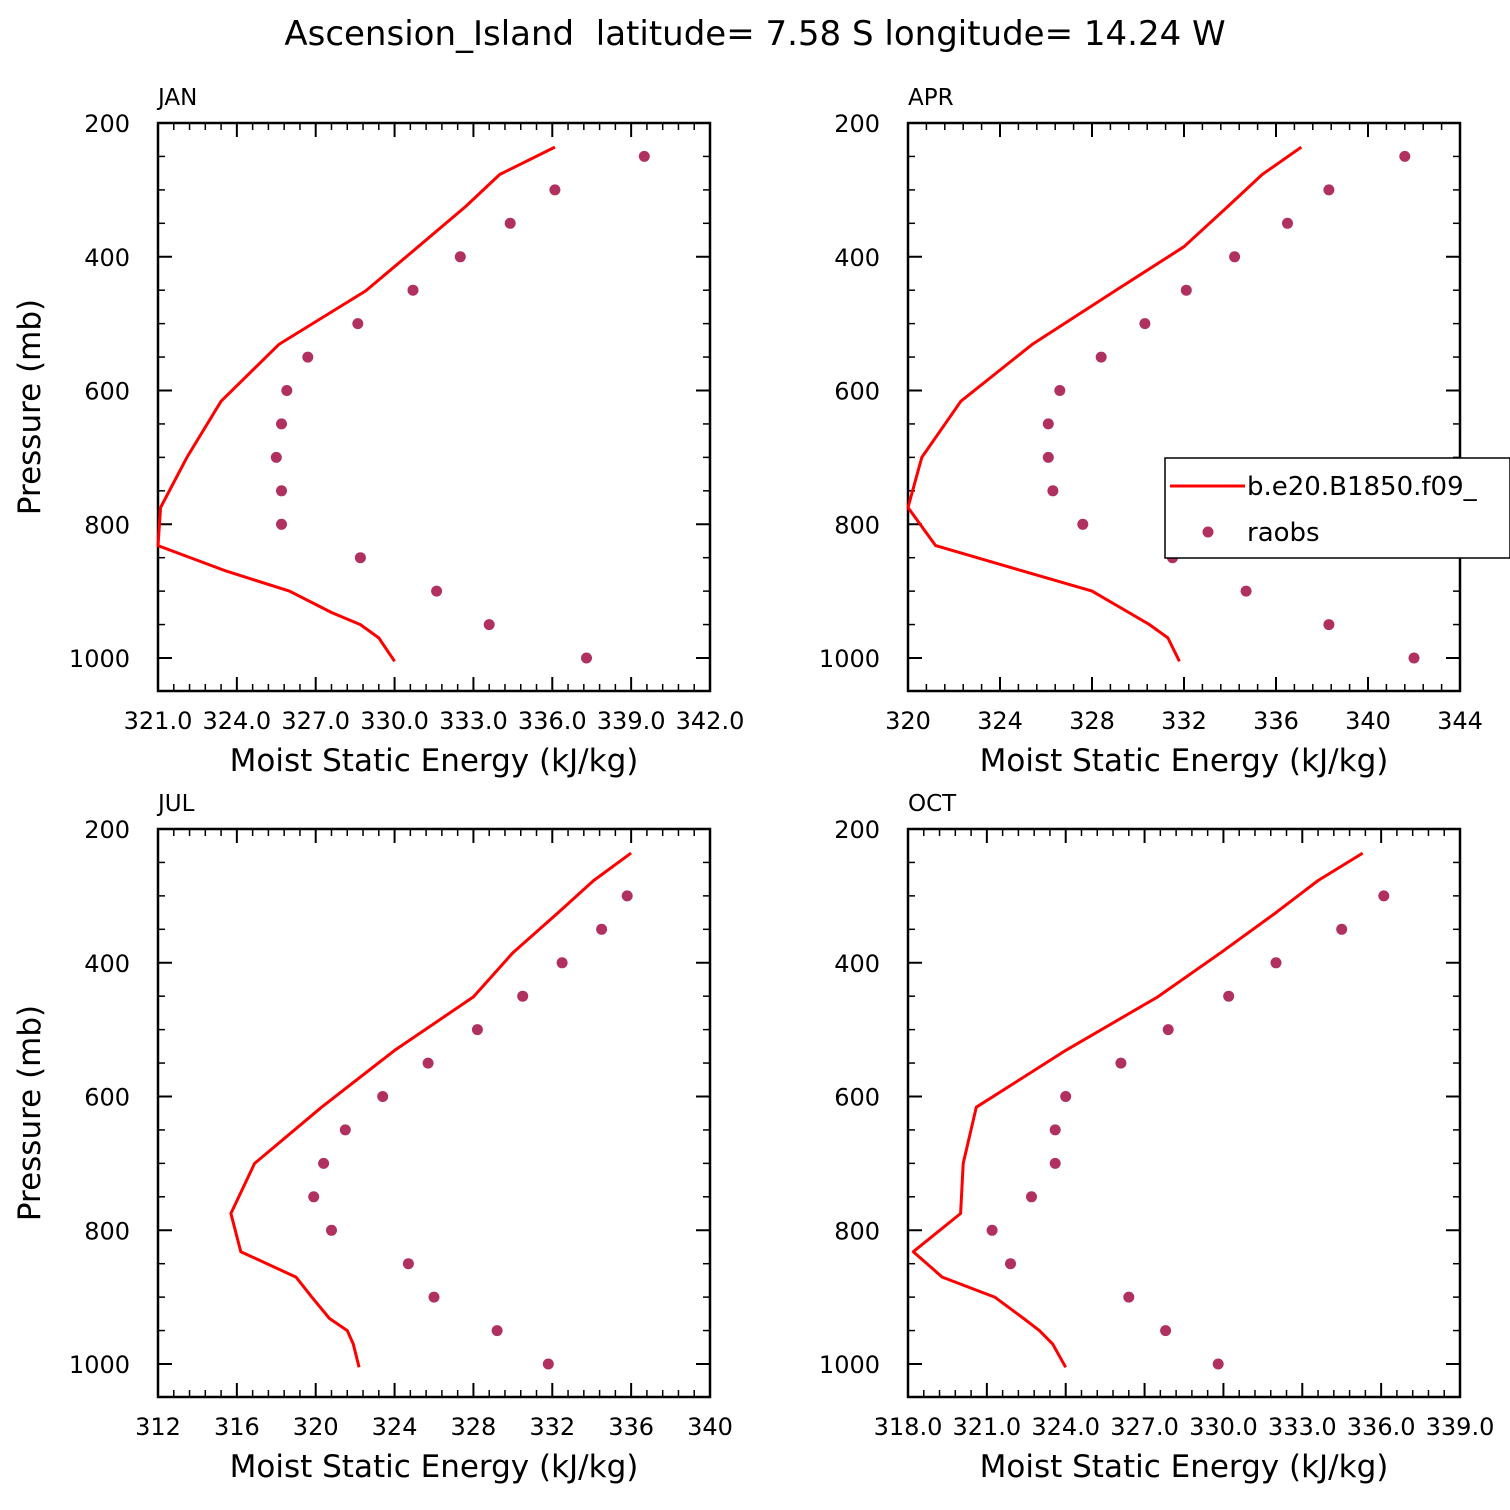 The height and width of the screenshot is (1510, 1510). What do you see at coordinates (710, 721) in the screenshot?
I see `x-tick-label: 342.0` at bounding box center [710, 721].